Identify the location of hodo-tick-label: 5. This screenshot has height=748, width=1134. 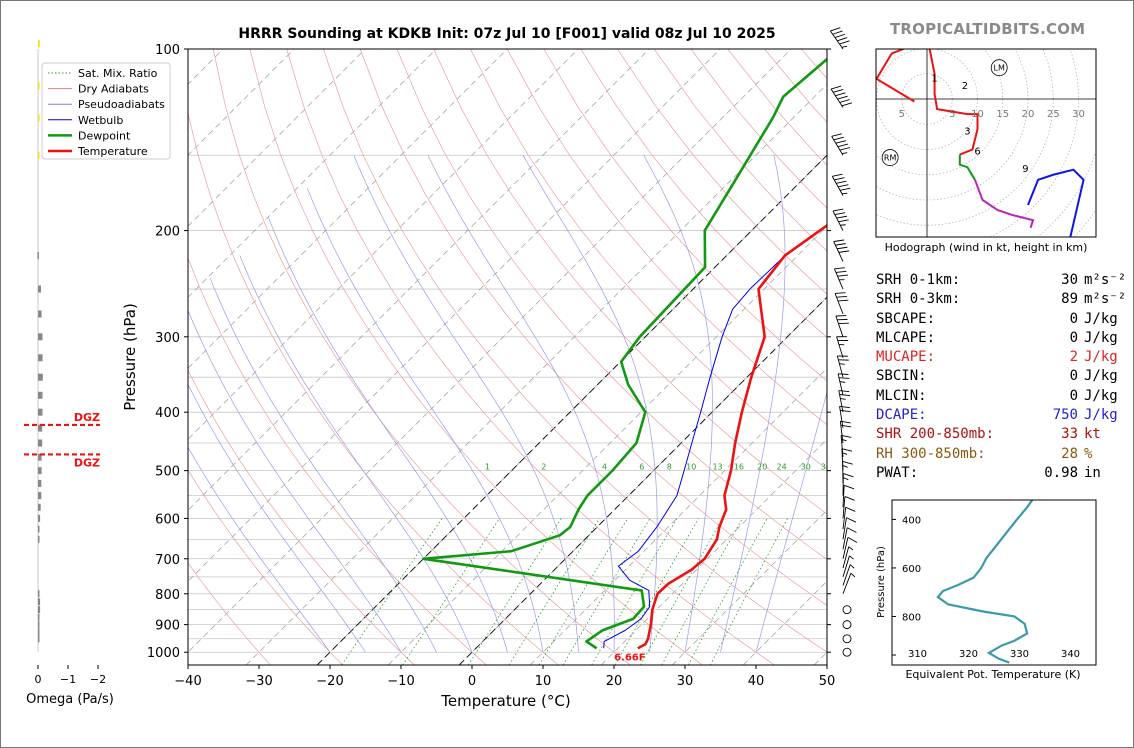
(952, 114).